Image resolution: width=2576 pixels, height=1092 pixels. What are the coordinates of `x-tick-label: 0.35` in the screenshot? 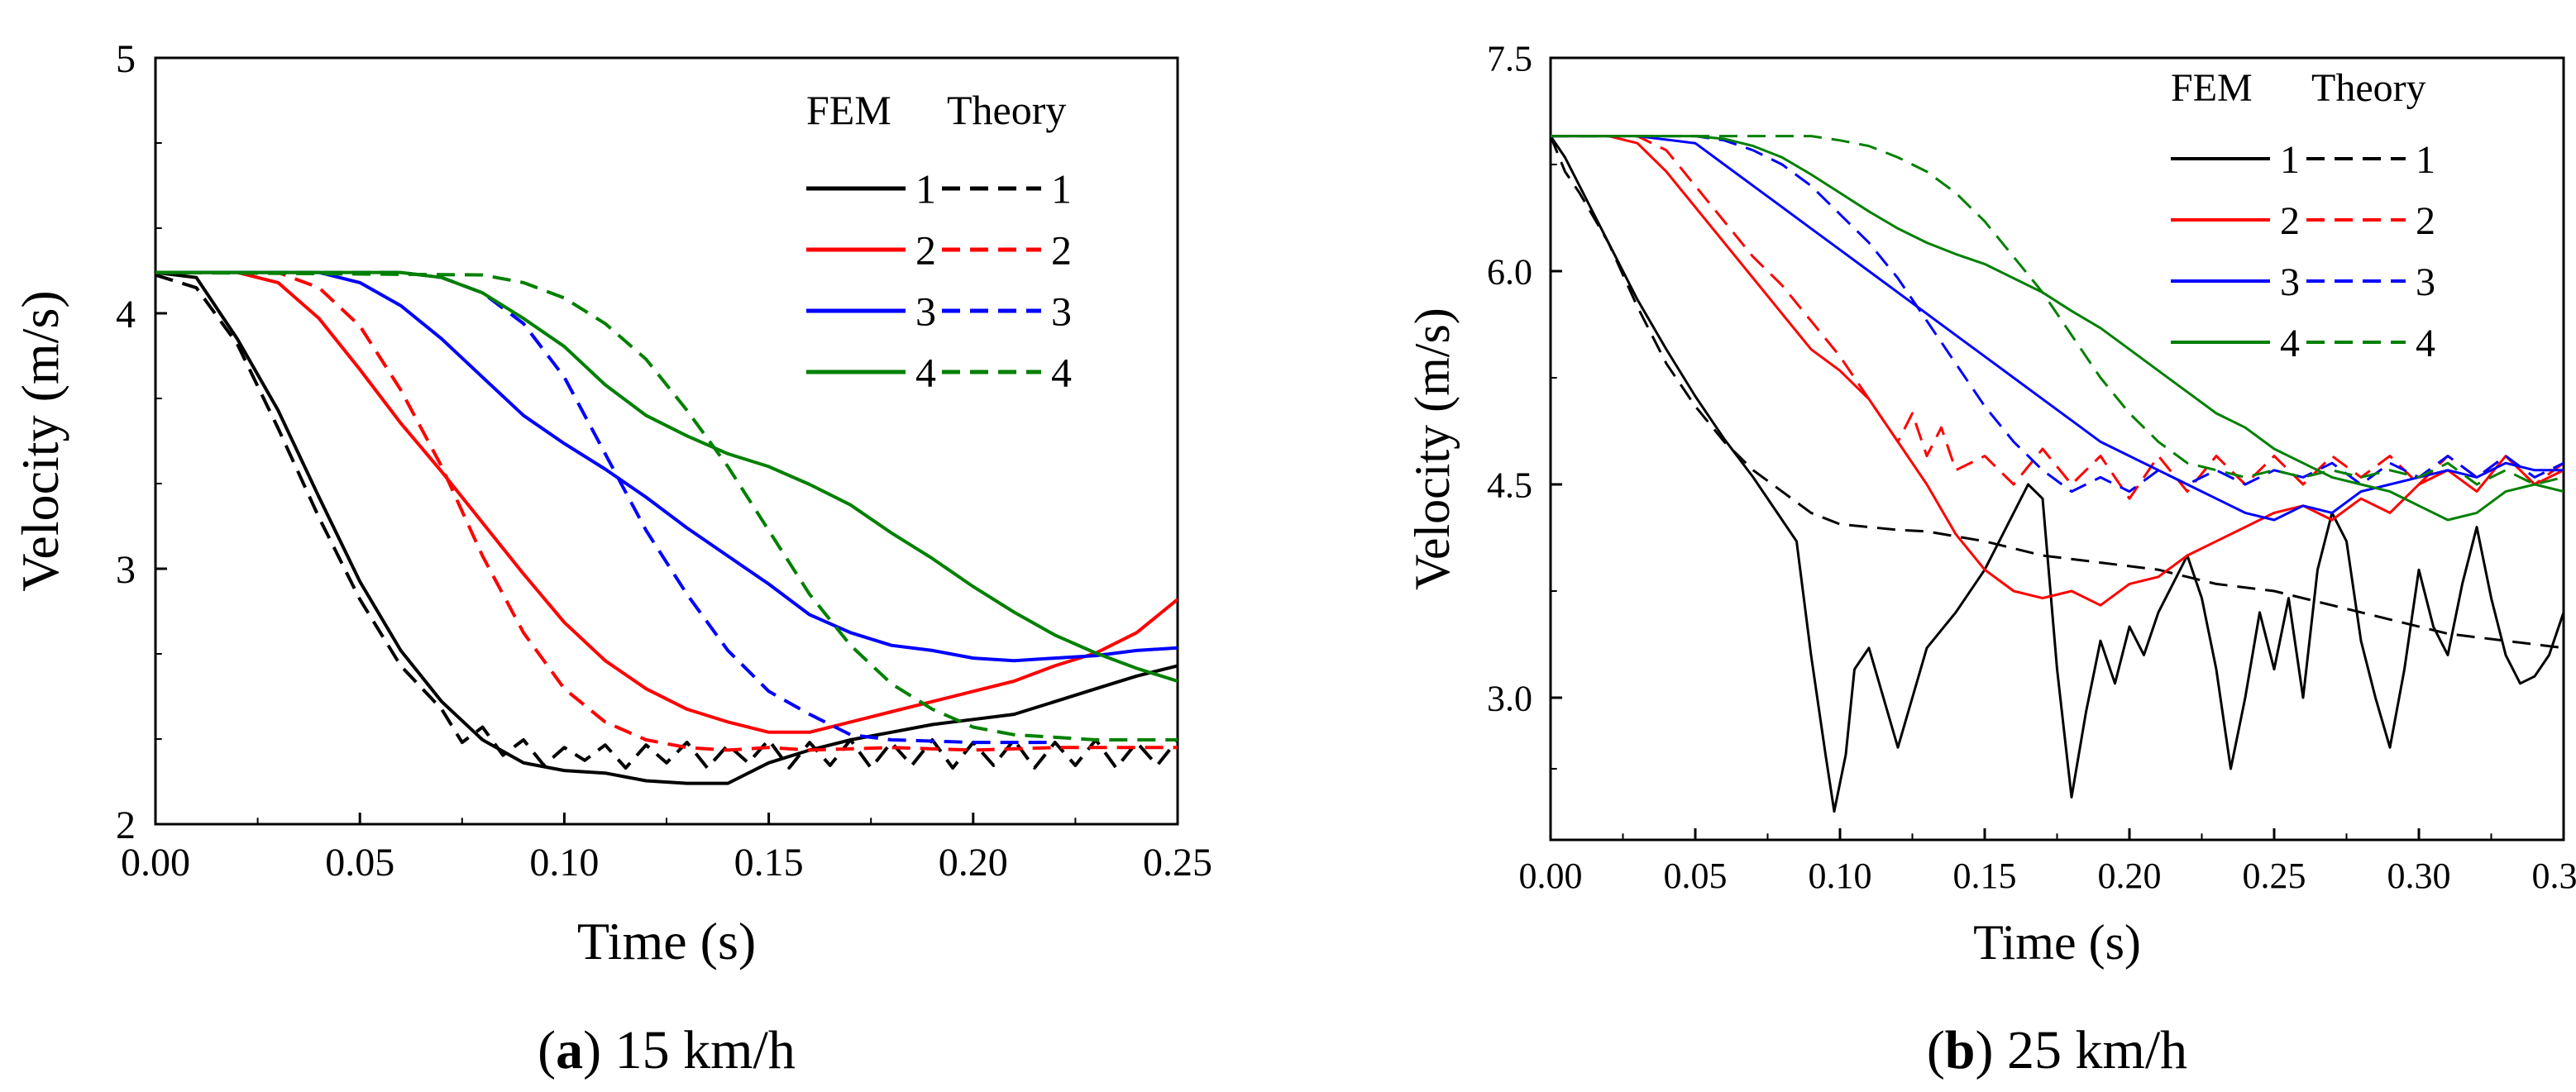 It's located at (2554, 876).